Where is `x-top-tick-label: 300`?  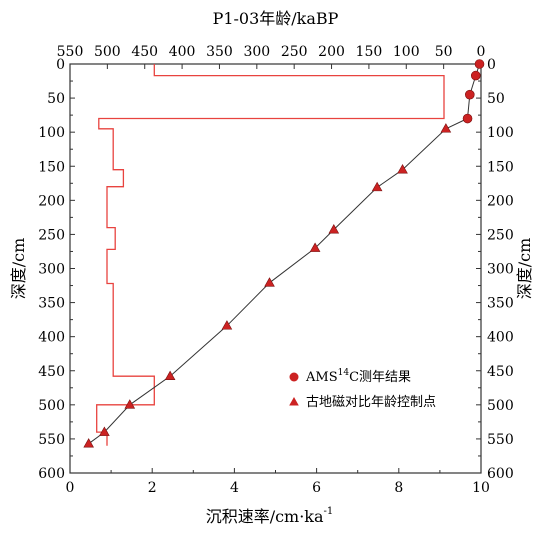 x-top-tick-label: 300 is located at coordinates (256, 52).